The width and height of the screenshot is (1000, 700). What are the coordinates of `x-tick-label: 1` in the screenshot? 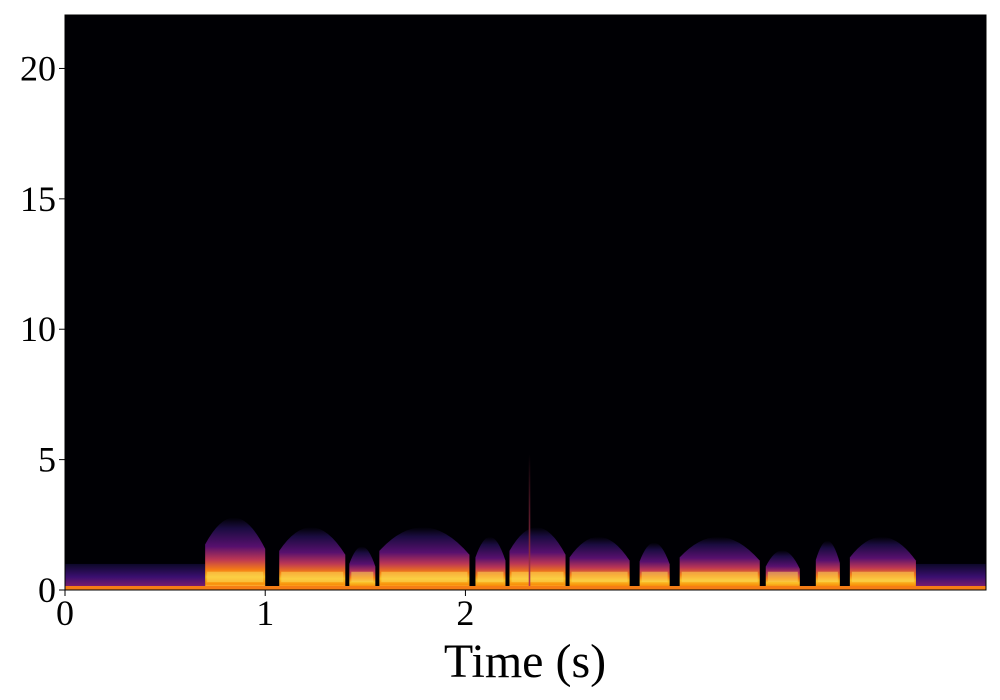 It's located at (265, 613).